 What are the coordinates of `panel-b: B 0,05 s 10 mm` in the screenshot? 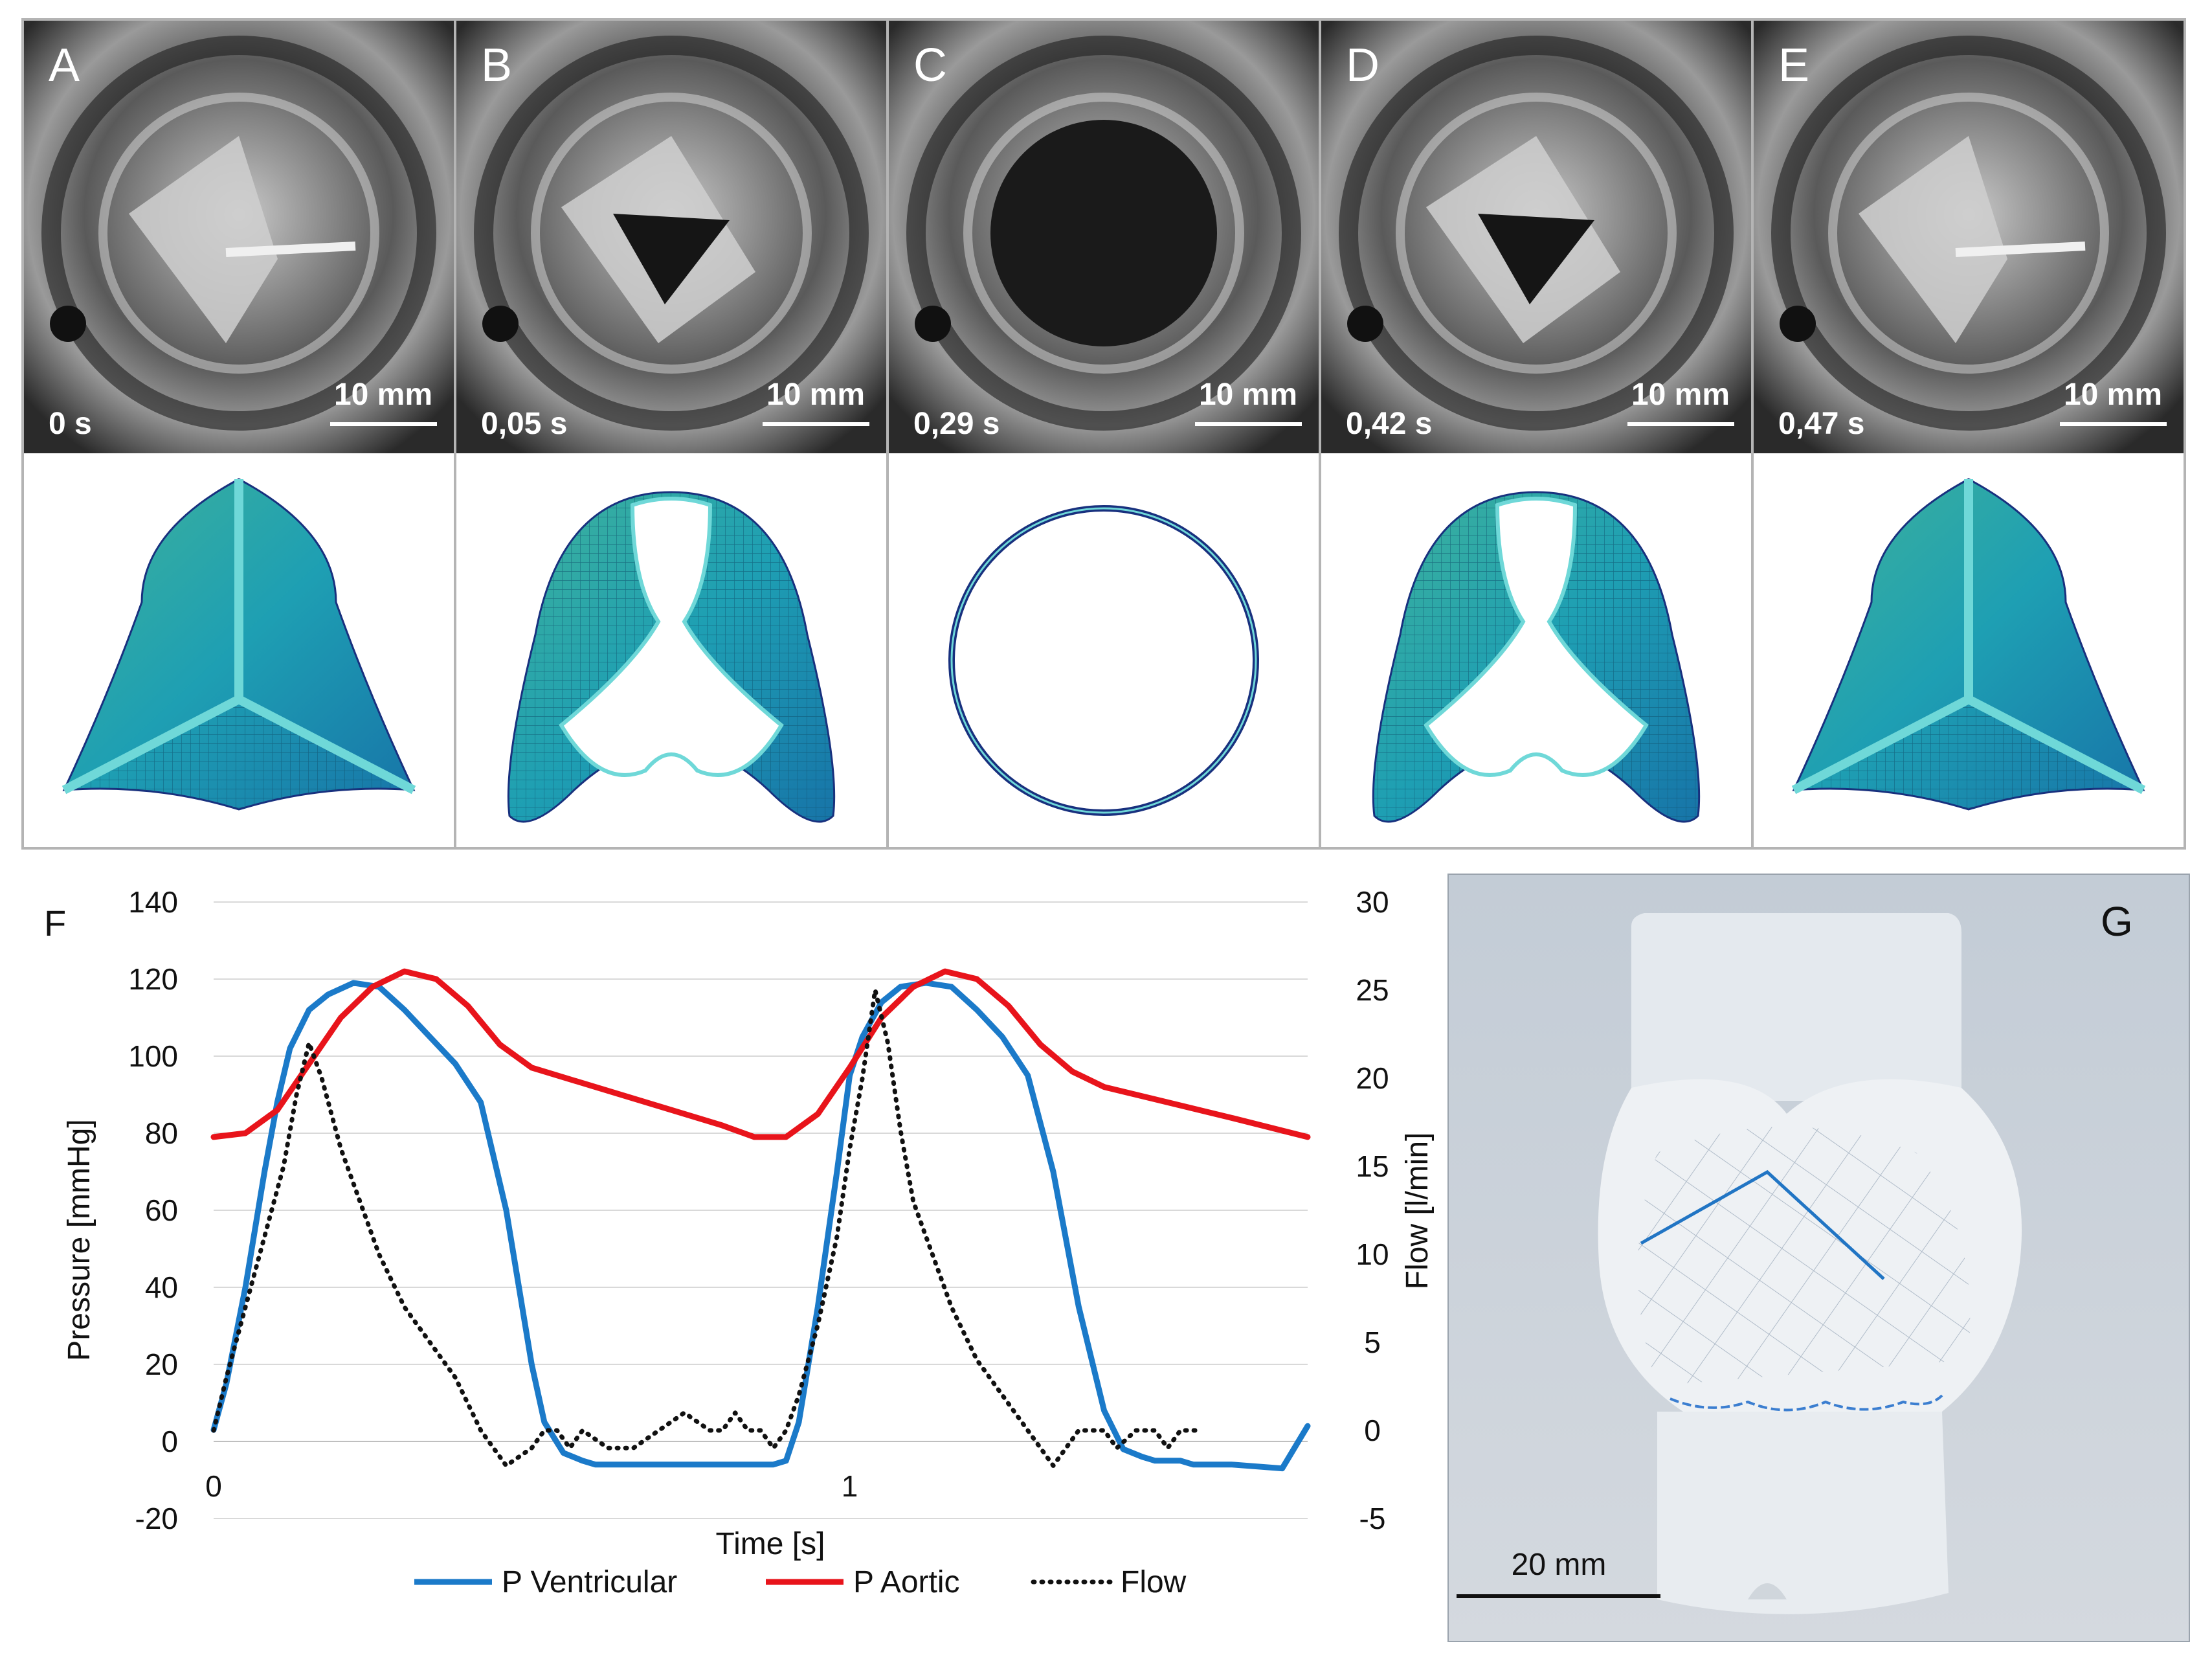 It's located at (672, 434).